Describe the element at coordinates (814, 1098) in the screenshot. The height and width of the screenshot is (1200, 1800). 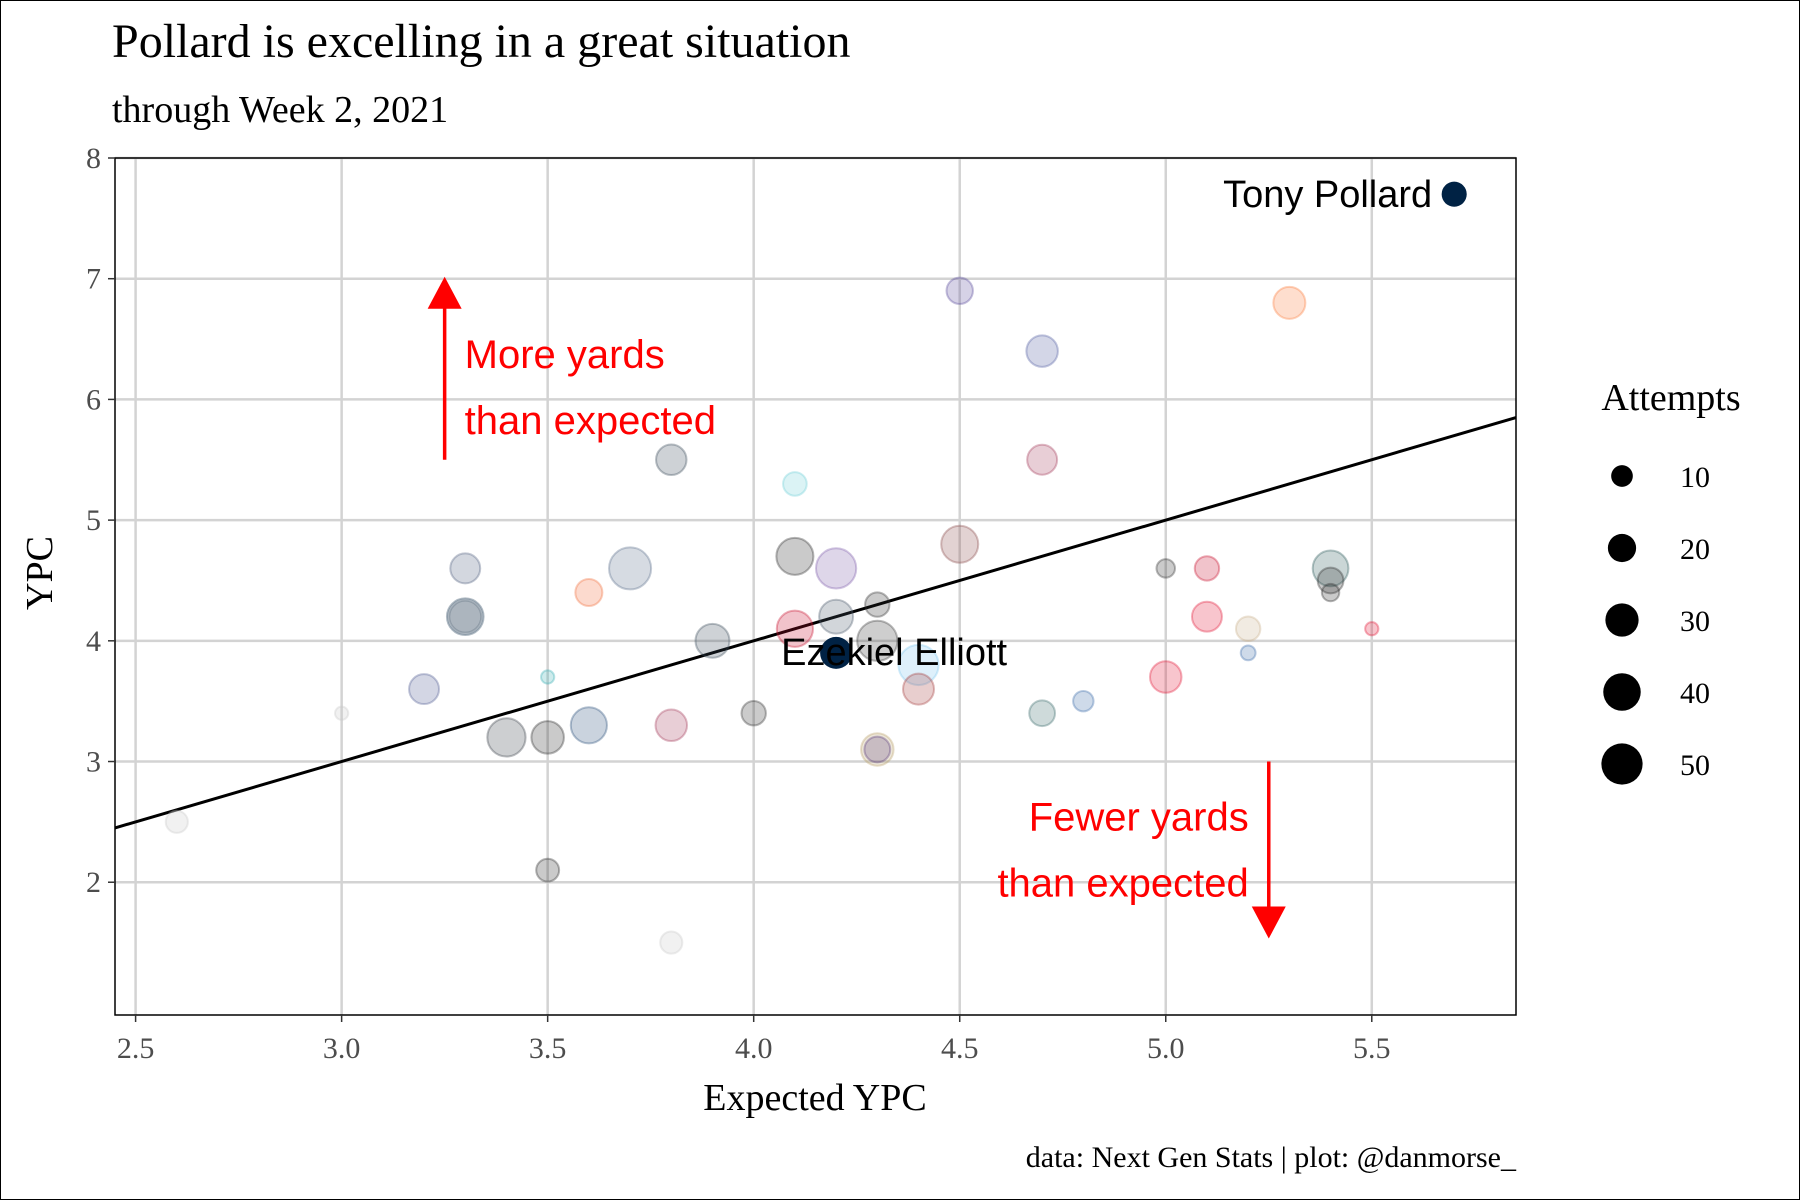
I see `x-axis-label: Expected YPC` at that location.